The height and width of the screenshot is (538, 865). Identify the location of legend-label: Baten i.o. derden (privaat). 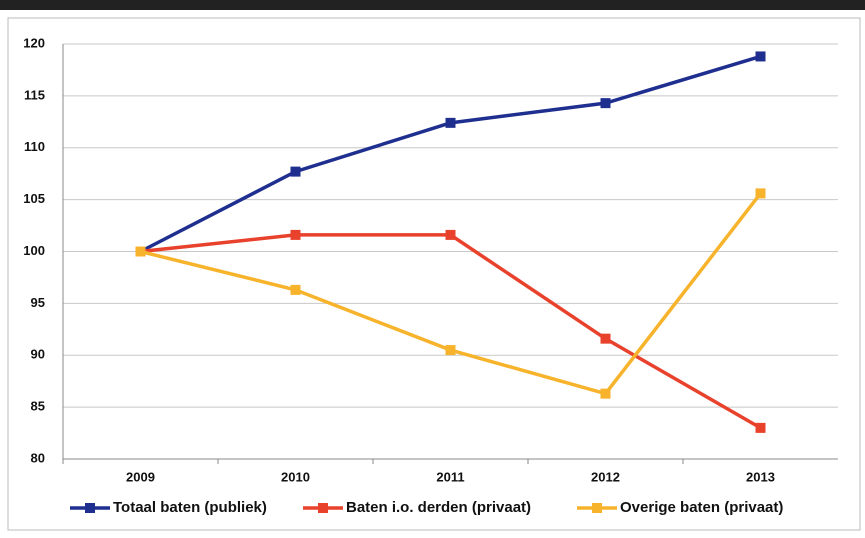
(438, 507).